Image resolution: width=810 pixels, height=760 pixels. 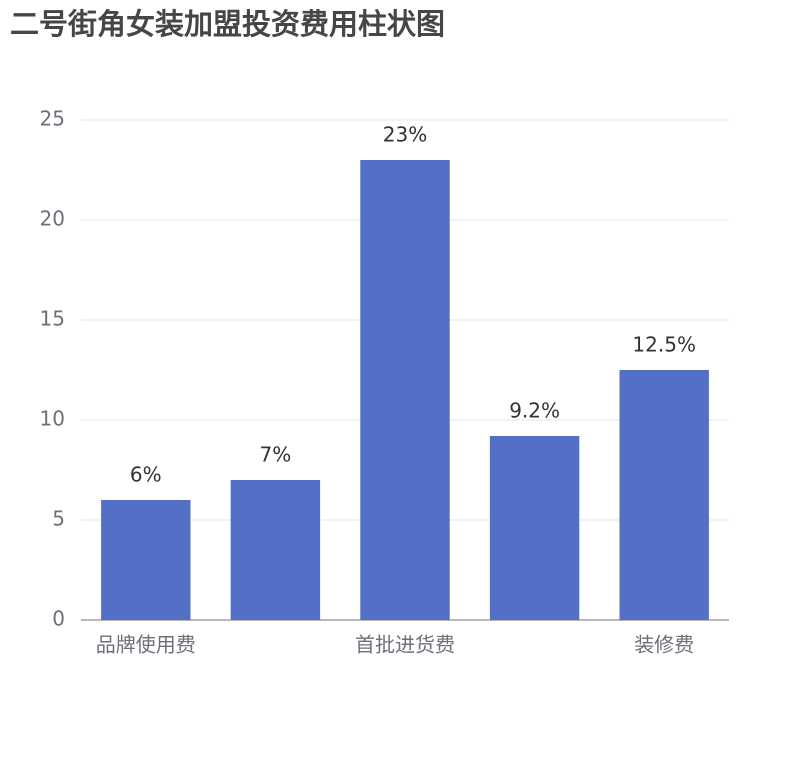 I want to click on value-label: 7%, so click(x=276, y=455).